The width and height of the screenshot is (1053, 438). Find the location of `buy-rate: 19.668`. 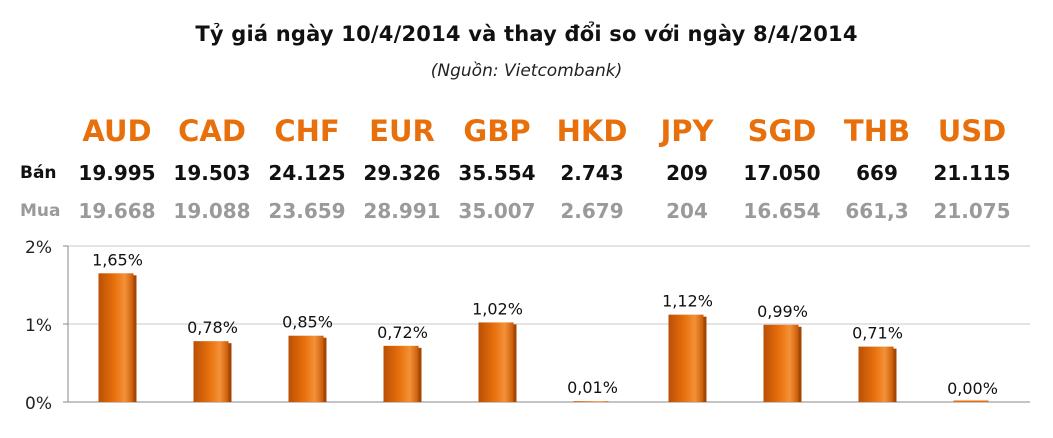

buy-rate: 19.668 is located at coordinates (117, 211).